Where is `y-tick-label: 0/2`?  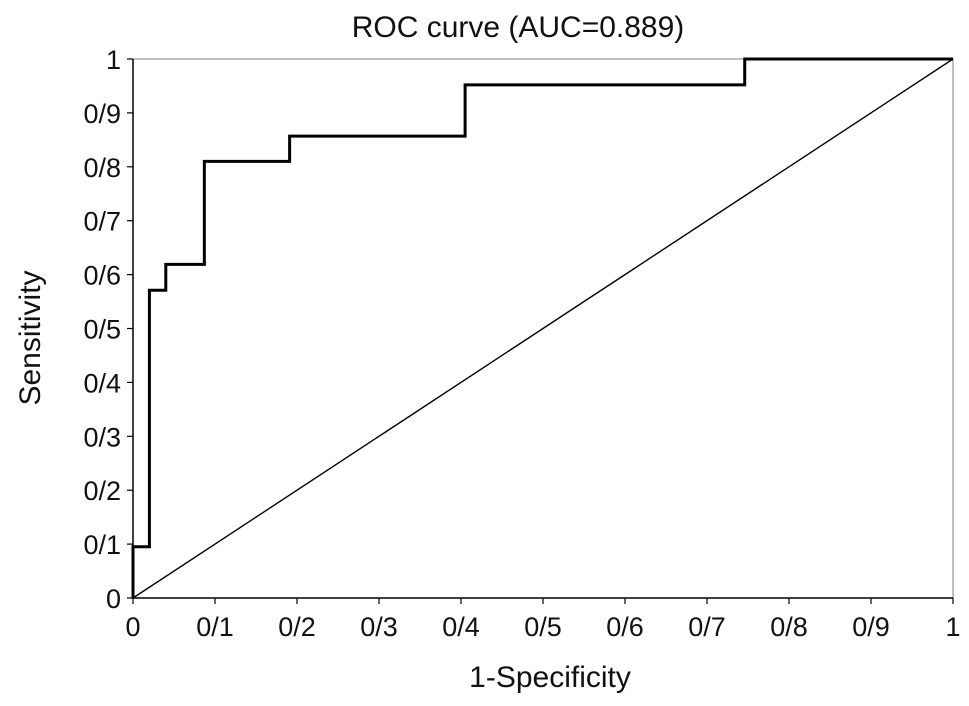
y-tick-label: 0/2 is located at coordinates (102, 491).